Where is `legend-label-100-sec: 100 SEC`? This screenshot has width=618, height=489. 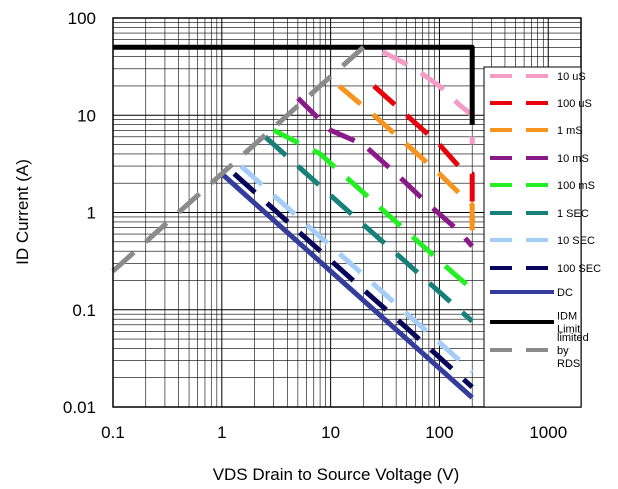 legend-label-100-sec: 100 SEC is located at coordinates (579, 269).